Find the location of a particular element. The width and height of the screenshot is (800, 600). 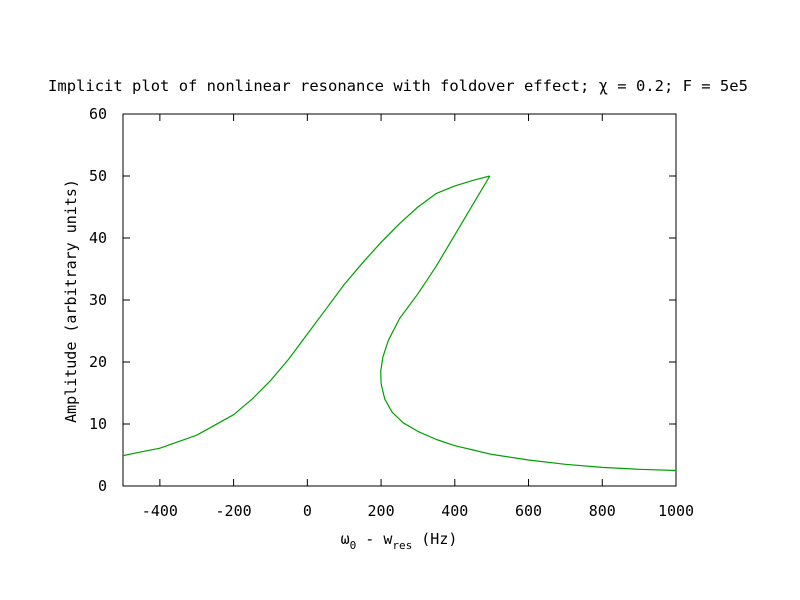

x-axis-label: ω0 - wres (Hz) is located at coordinates (399, 541).